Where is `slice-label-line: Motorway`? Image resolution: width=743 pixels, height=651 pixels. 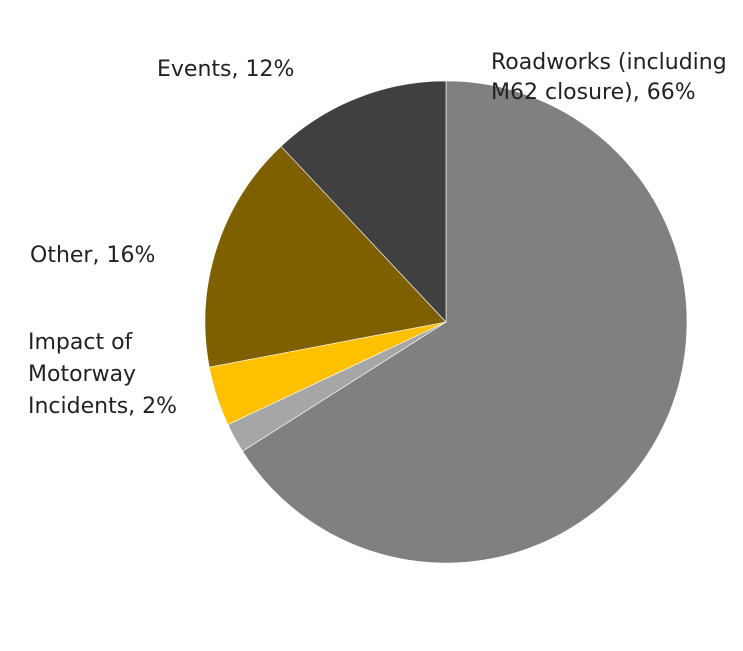
slice-label-line: Motorway is located at coordinates (82, 374).